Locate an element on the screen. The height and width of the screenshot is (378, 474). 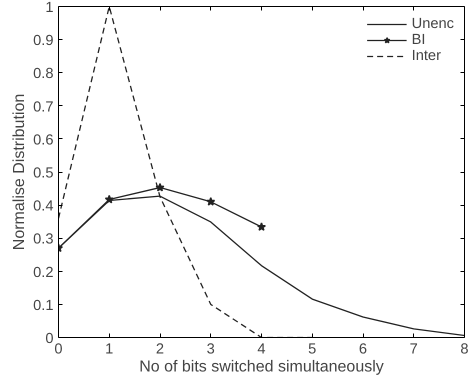
legend-label: Unenc is located at coordinates (433, 24).